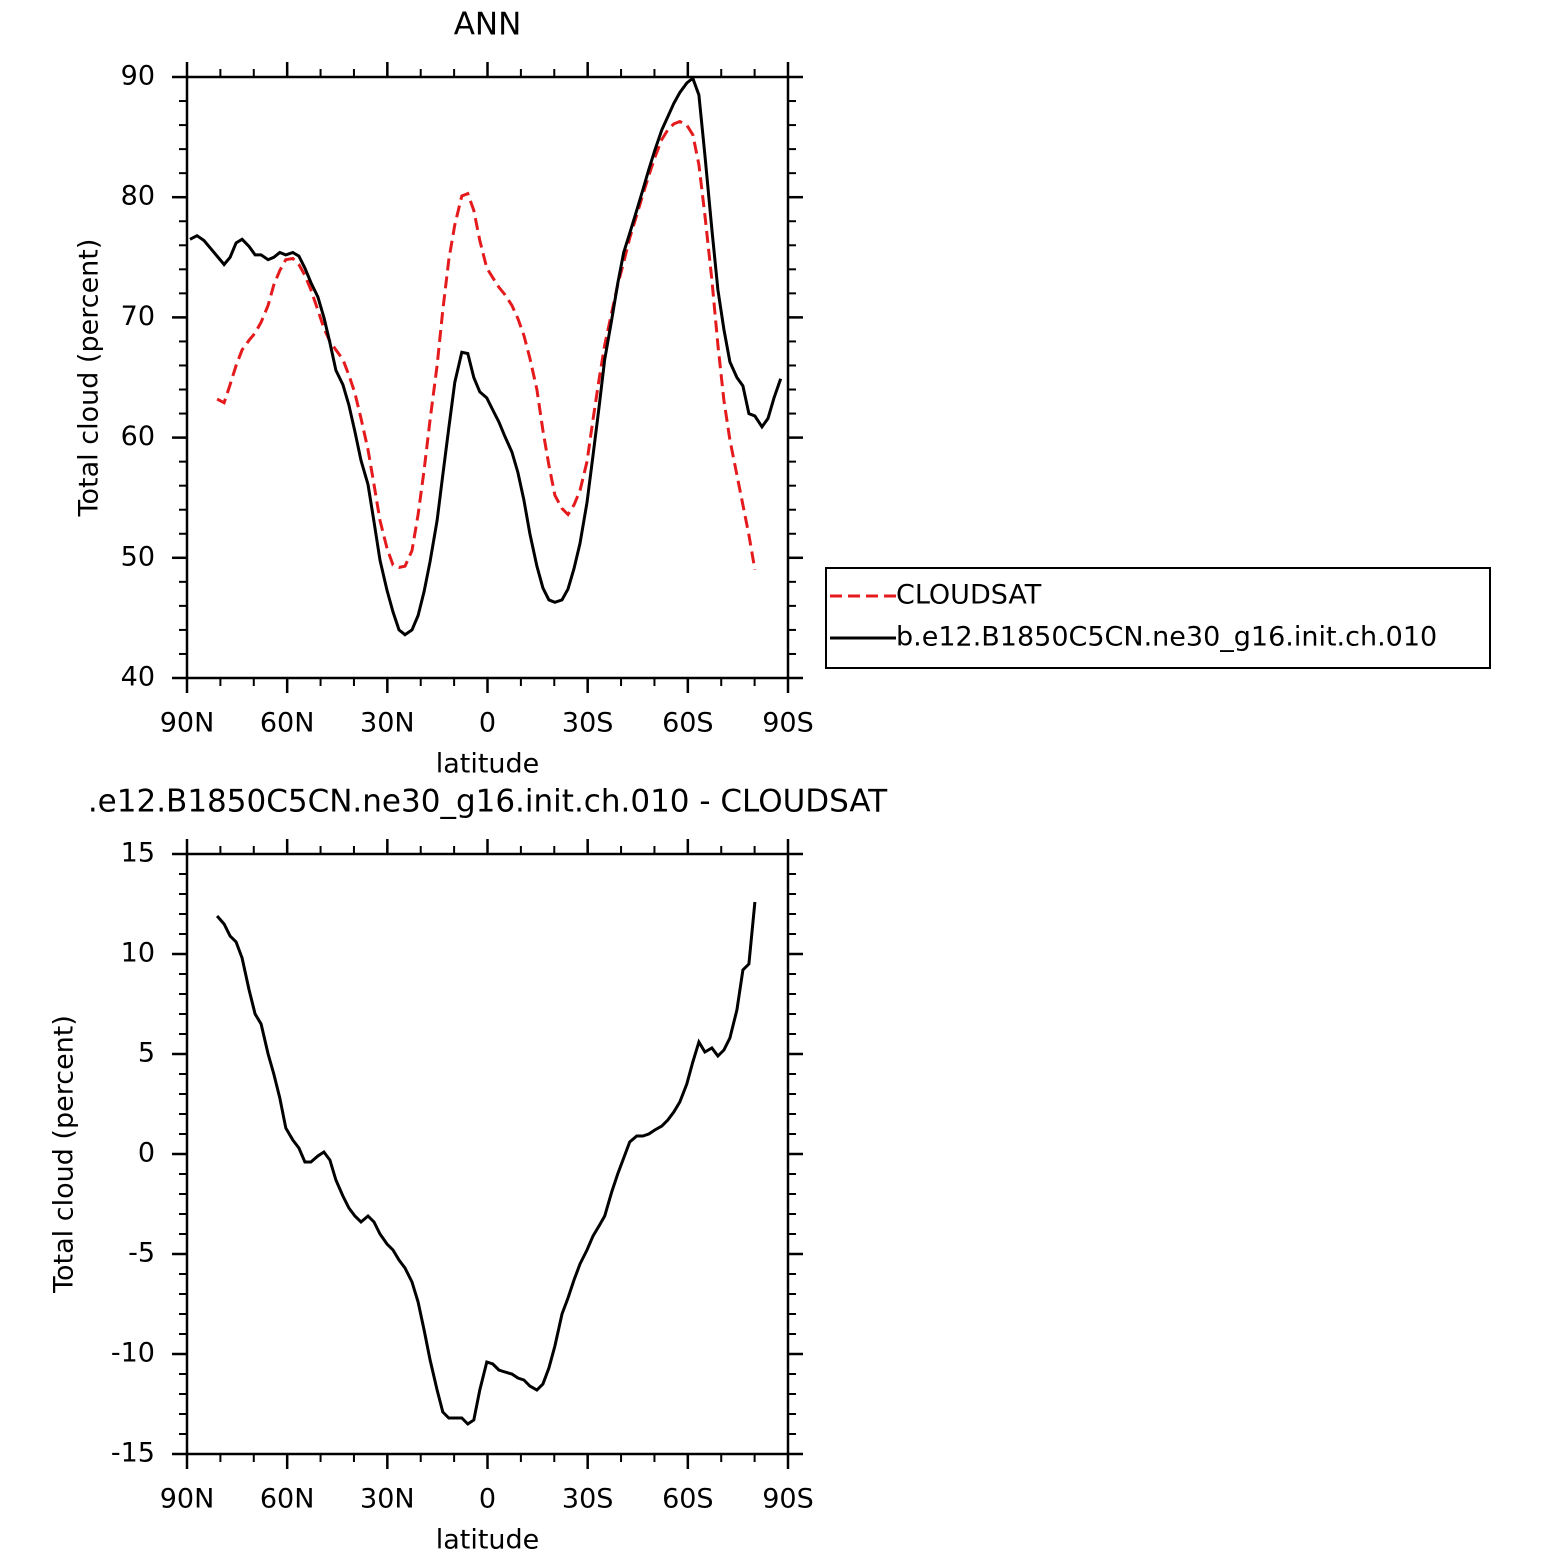  I want to click on chart-title: ANN, so click(488, 25).